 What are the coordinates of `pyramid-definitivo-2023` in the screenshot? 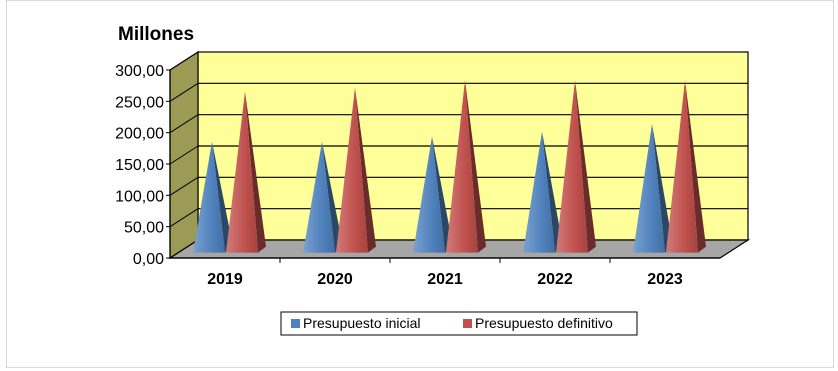 It's located at (686, 166).